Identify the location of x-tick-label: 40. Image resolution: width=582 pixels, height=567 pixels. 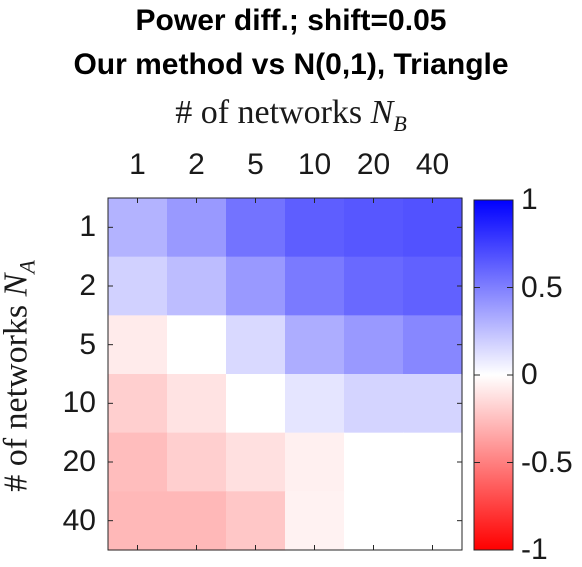
(432, 164).